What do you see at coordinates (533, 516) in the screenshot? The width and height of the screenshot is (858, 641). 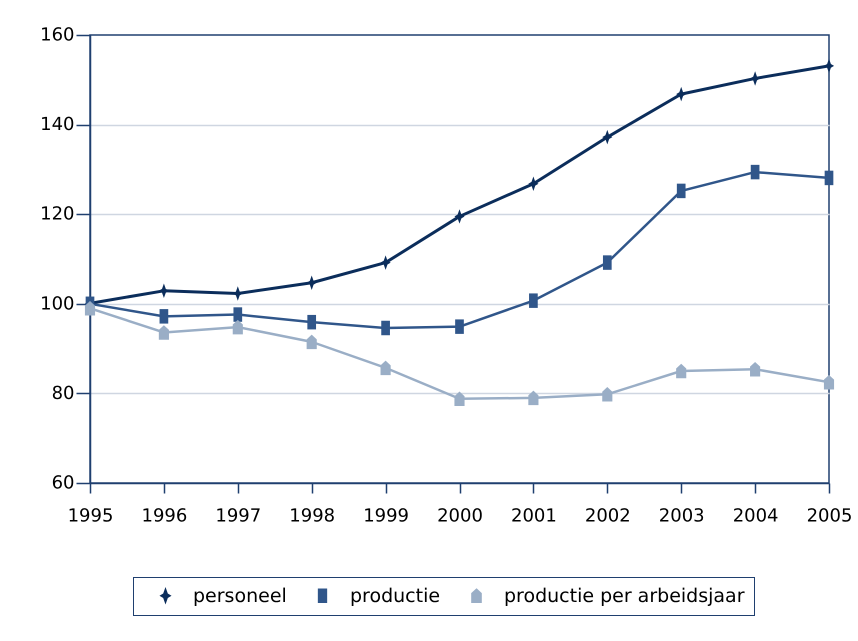 I see `x-tick-label: 2001` at bounding box center [533, 516].